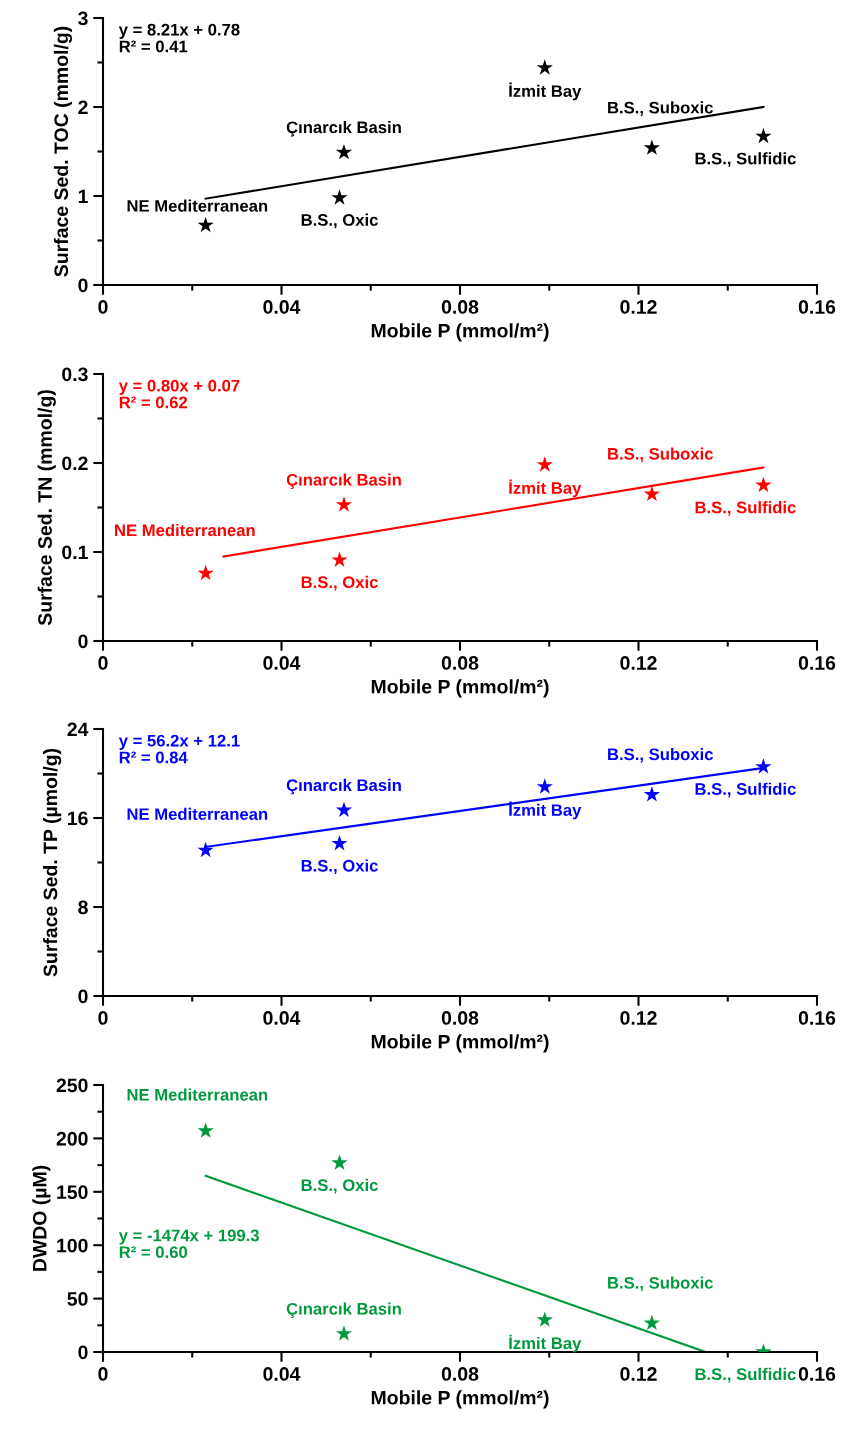 Image resolution: width=842 pixels, height=1432 pixels. I want to click on y-tick-label: 16, so click(78, 818).